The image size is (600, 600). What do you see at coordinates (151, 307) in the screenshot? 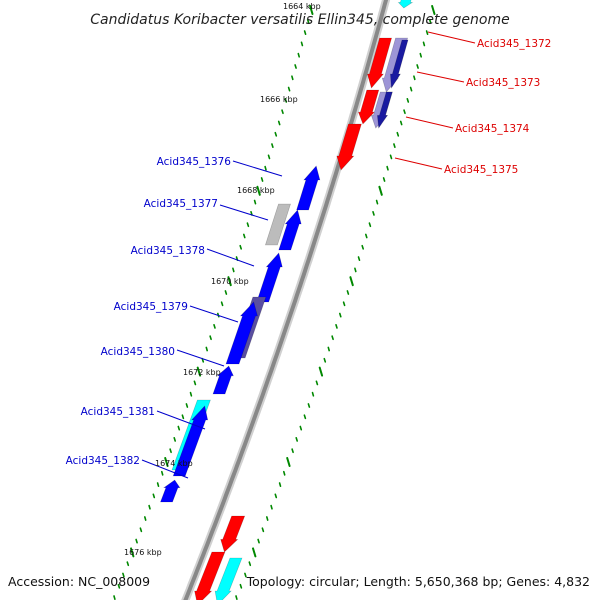
I see `gene-label-acid345-1379: Acid345_1379` at bounding box center [151, 307].